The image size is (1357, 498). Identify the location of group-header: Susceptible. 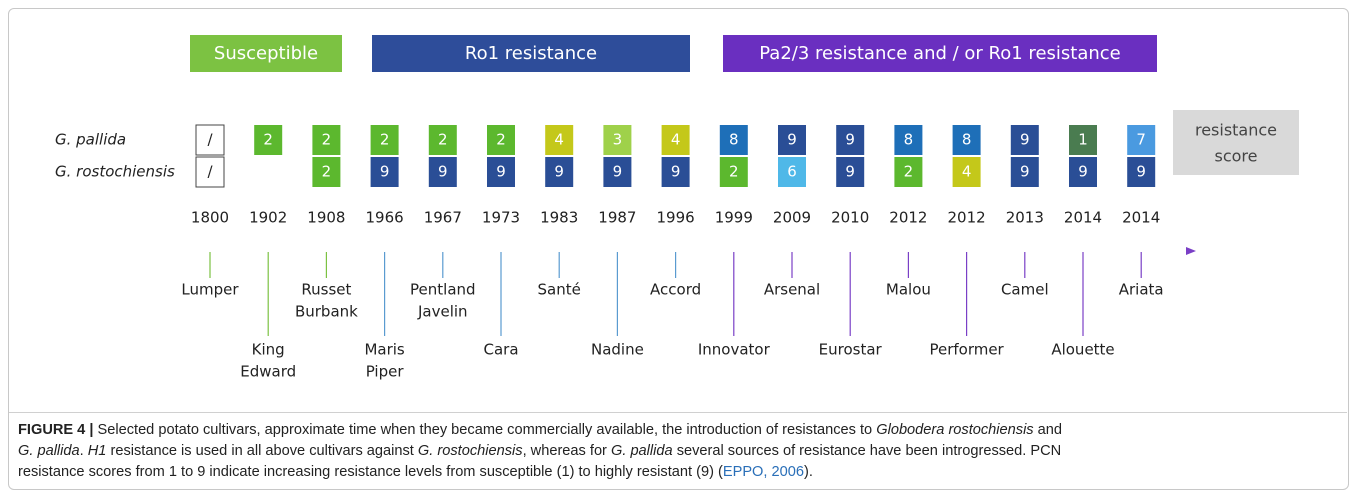
(266, 53).